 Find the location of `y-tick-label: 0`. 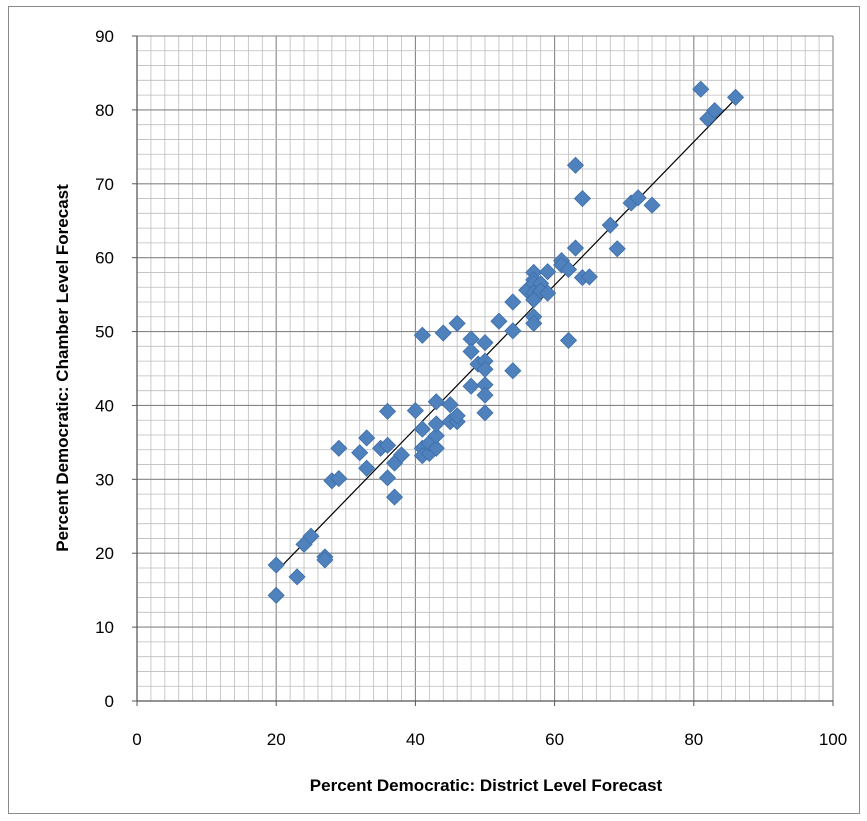

y-tick-label: 0 is located at coordinates (109, 701).